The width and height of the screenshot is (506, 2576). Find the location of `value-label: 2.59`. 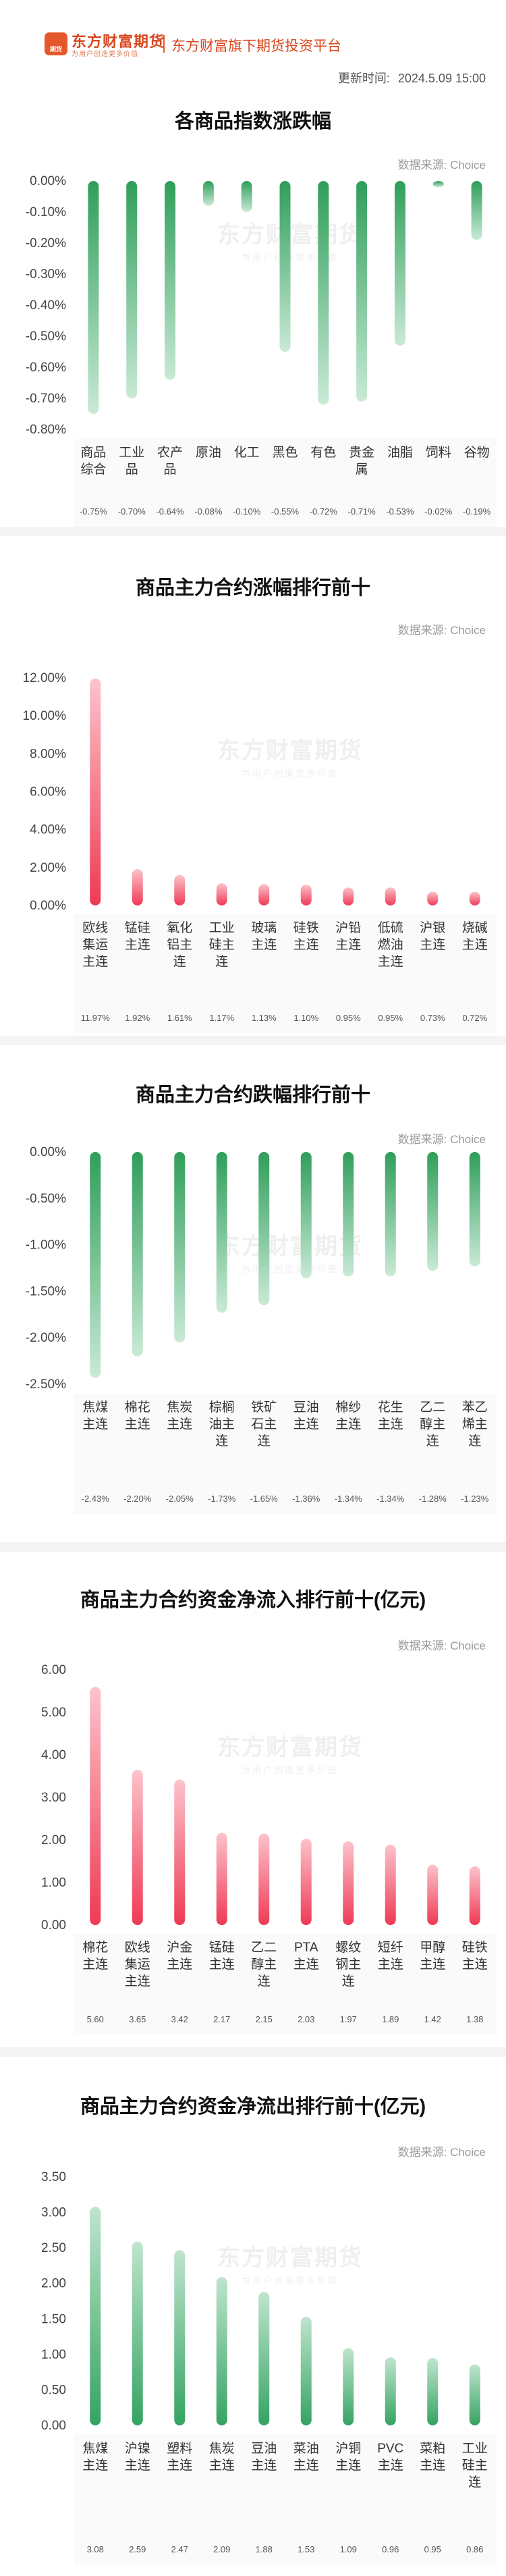

value-label: 2.59 is located at coordinates (137, 2549).